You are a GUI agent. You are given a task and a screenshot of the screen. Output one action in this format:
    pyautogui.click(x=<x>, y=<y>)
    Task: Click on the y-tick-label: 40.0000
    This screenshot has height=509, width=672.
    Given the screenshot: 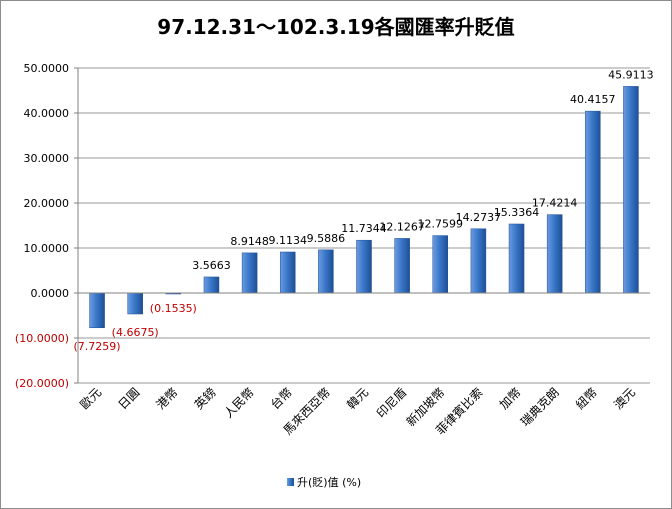 What is the action you would take?
    pyautogui.click(x=47, y=113)
    